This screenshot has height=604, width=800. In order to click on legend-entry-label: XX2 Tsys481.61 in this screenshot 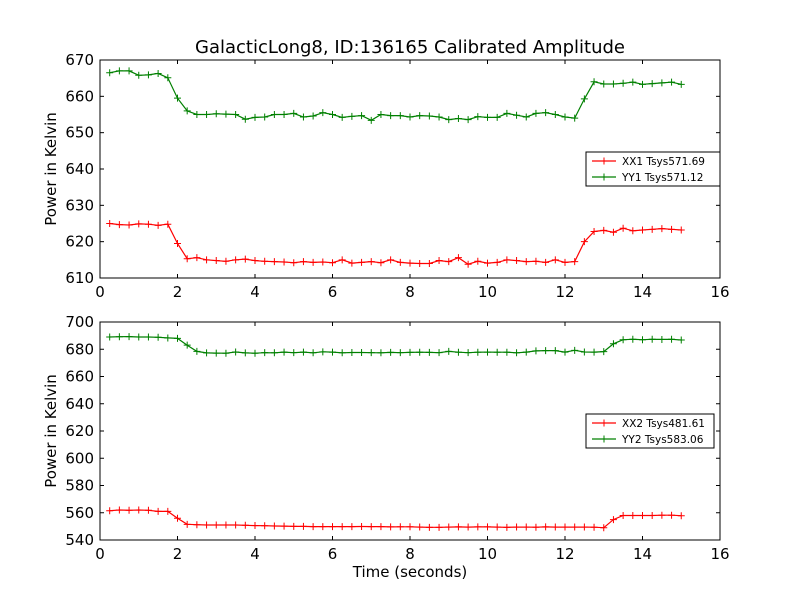, I will do `click(663, 424)`.